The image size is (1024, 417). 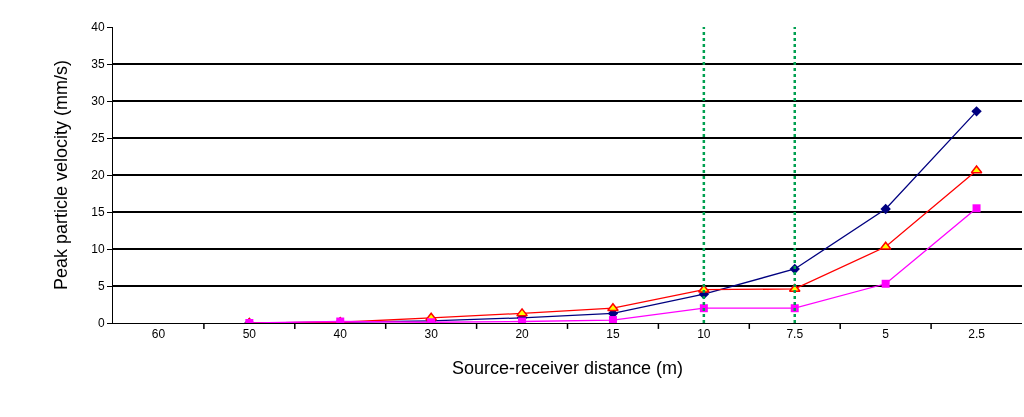 What do you see at coordinates (98, 27) in the screenshot?
I see `y-tick-label: 40` at bounding box center [98, 27].